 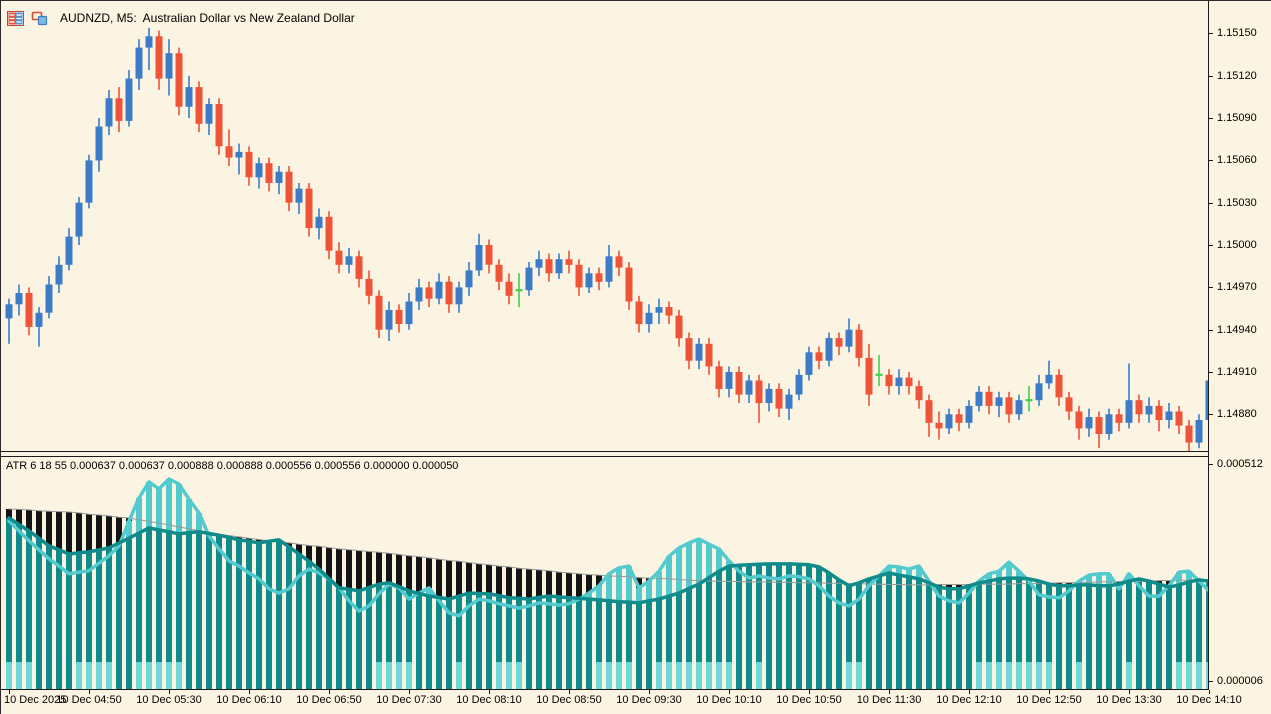 I want to click on time-axis-label: 10 Dec 14:10, so click(x=1209, y=700).